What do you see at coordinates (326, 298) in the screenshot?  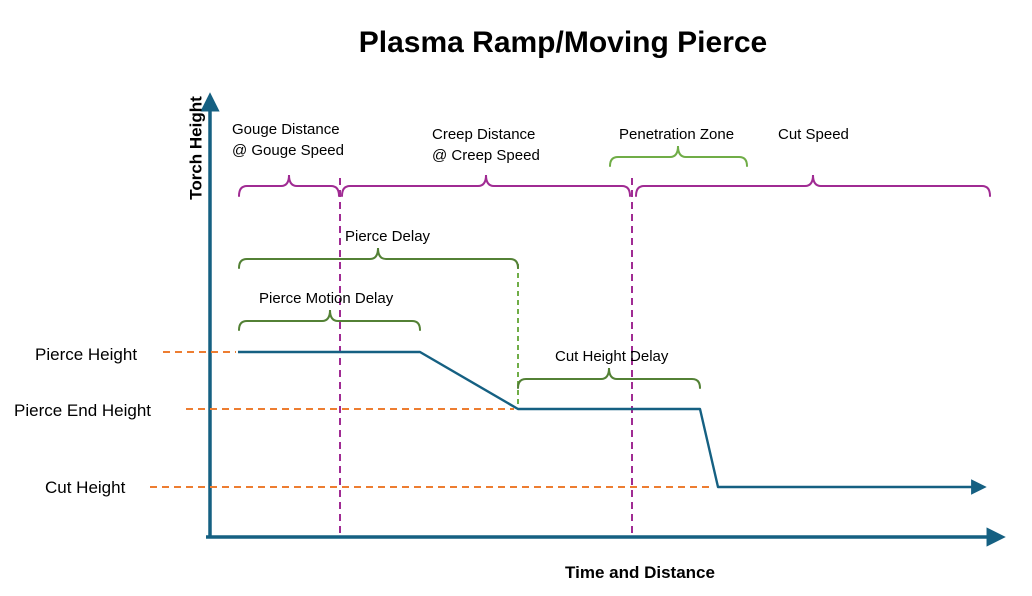 I see `pierce-motion-delay-label: Pierce Motion Delay` at bounding box center [326, 298].